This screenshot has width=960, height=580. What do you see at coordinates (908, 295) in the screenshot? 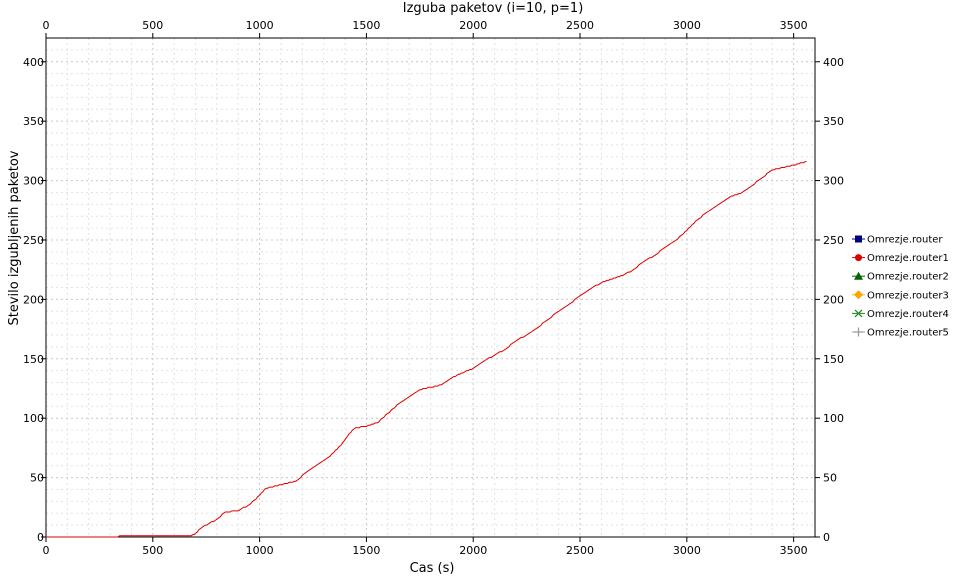
I see `legend-label: Omrezje.router3` at bounding box center [908, 295].